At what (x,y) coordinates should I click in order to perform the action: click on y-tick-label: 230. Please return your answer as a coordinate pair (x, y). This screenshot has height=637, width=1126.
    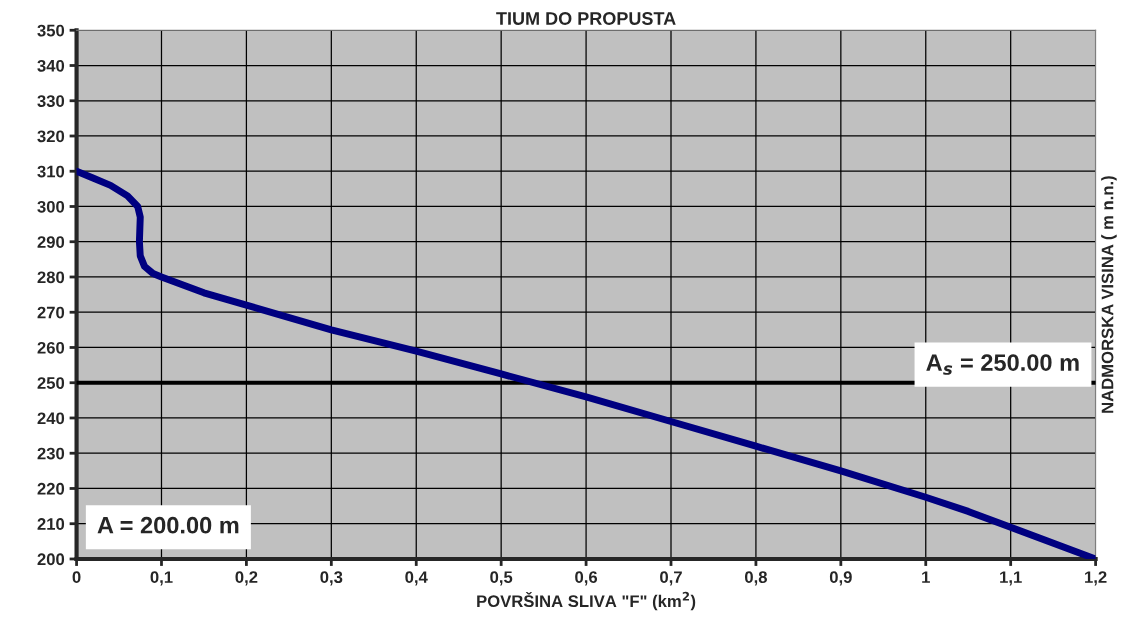
    Looking at the image, I should click on (51, 453).